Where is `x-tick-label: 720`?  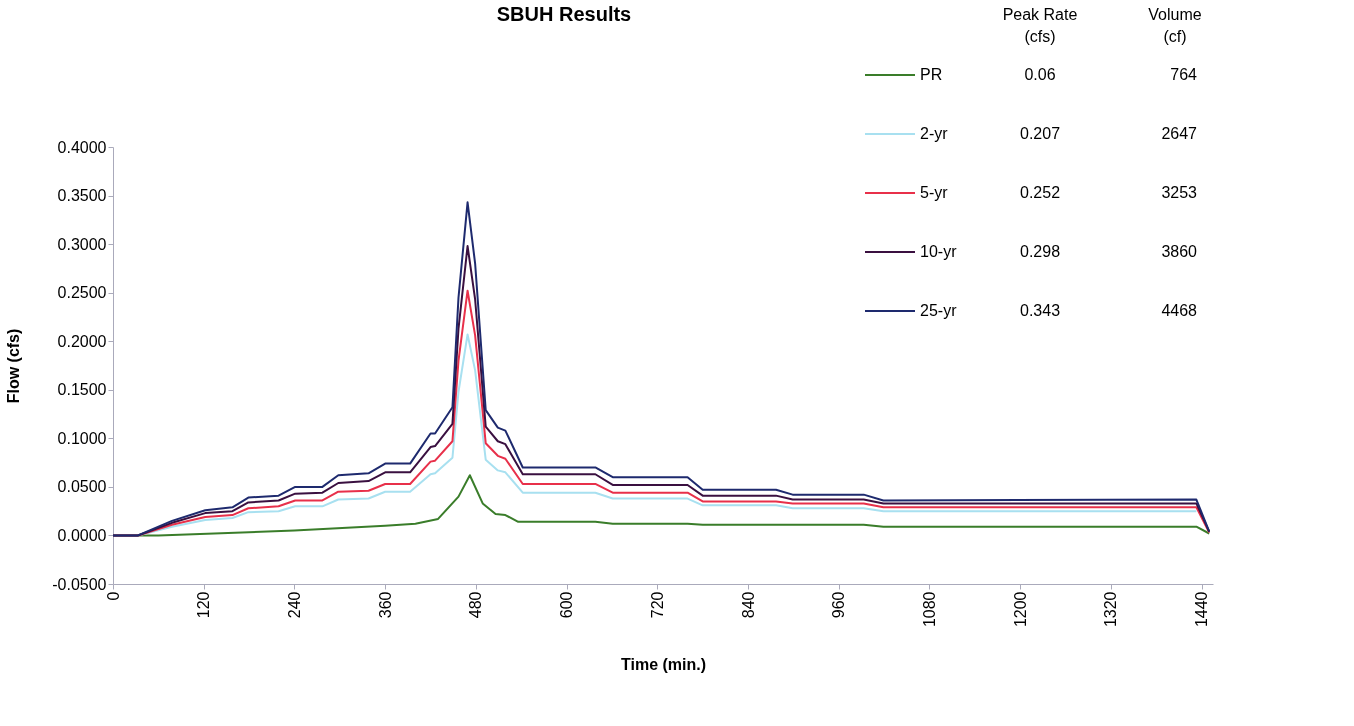 x-tick-label: 720 is located at coordinates (657, 605).